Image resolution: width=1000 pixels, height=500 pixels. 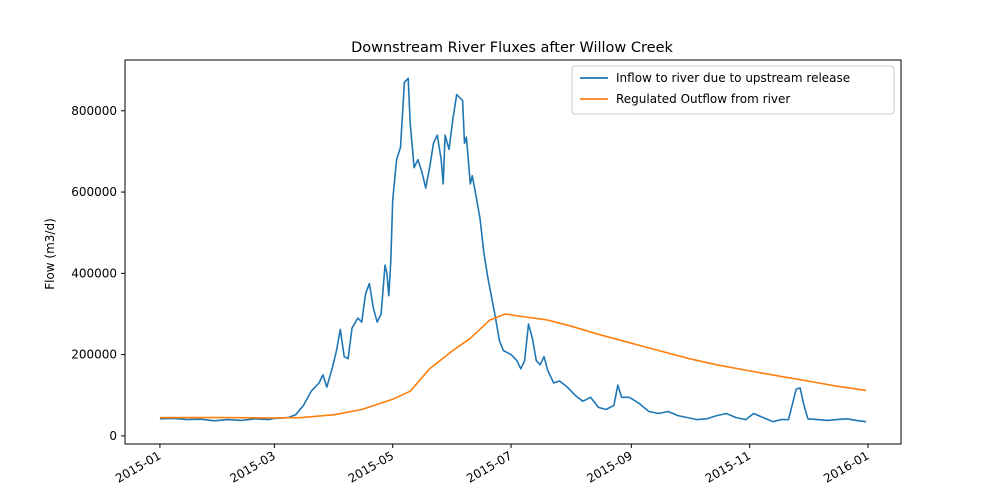 I want to click on y-axis: 0 200000 400000 600000 800000, so click(x=98, y=273).